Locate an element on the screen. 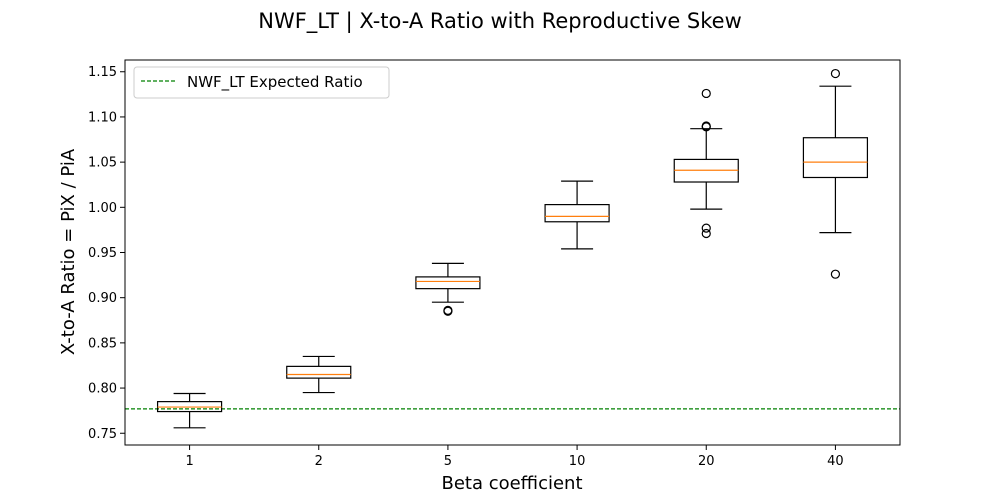  legend: NWF_LT Expected Ratio is located at coordinates (261, 82).